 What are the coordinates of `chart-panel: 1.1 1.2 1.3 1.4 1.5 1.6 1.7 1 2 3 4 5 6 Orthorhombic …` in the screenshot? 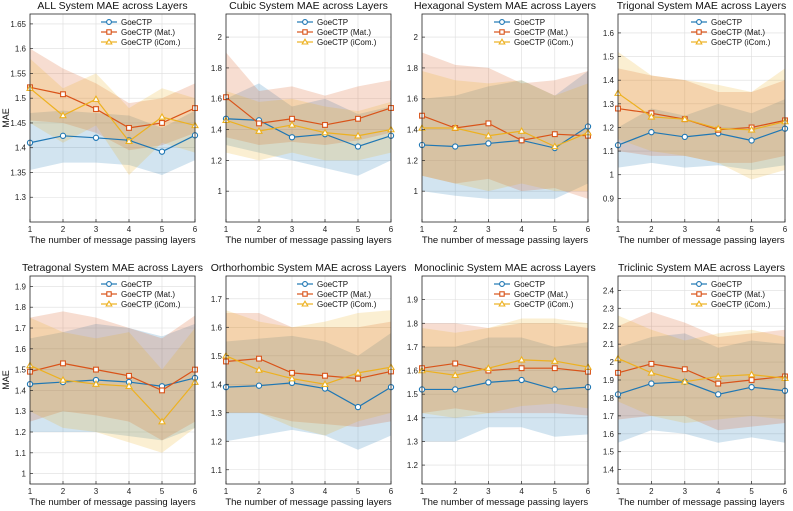 It's located at (308, 385).